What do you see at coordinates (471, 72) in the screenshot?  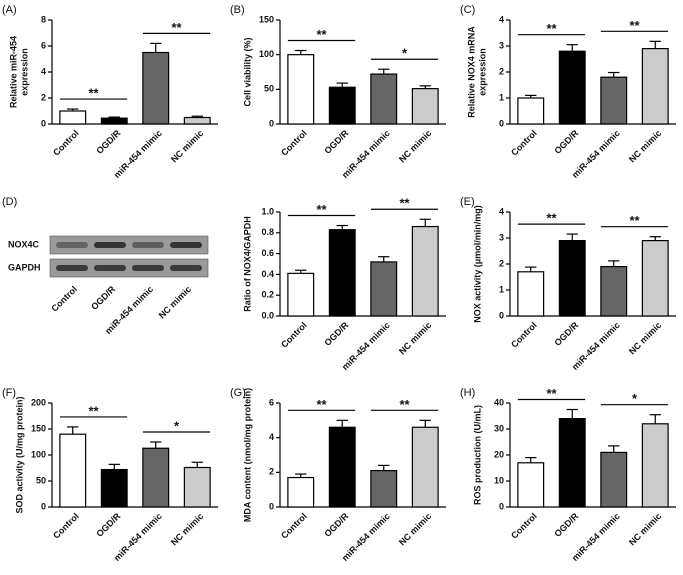 I see `y-axis-label: Relative NOX4 mRNA` at bounding box center [471, 72].